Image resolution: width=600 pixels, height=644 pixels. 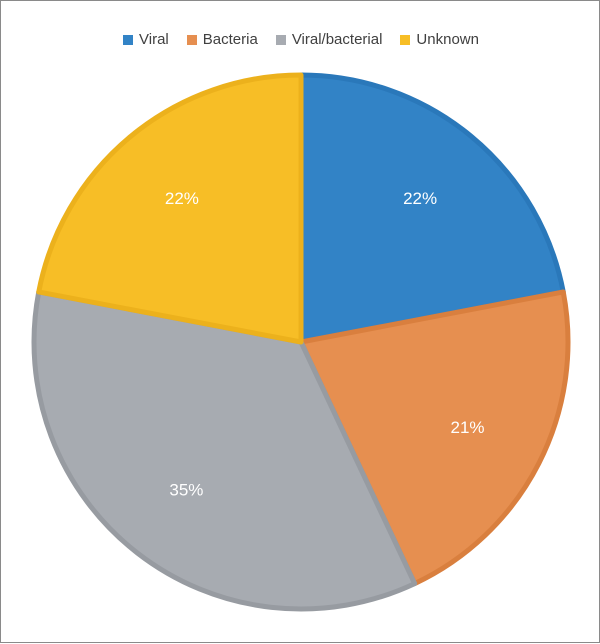 I want to click on legend-swatch-bacteria, so click(x=191, y=39).